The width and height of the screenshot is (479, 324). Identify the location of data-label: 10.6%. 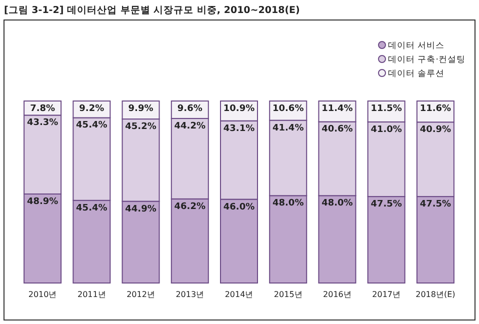
(288, 109).